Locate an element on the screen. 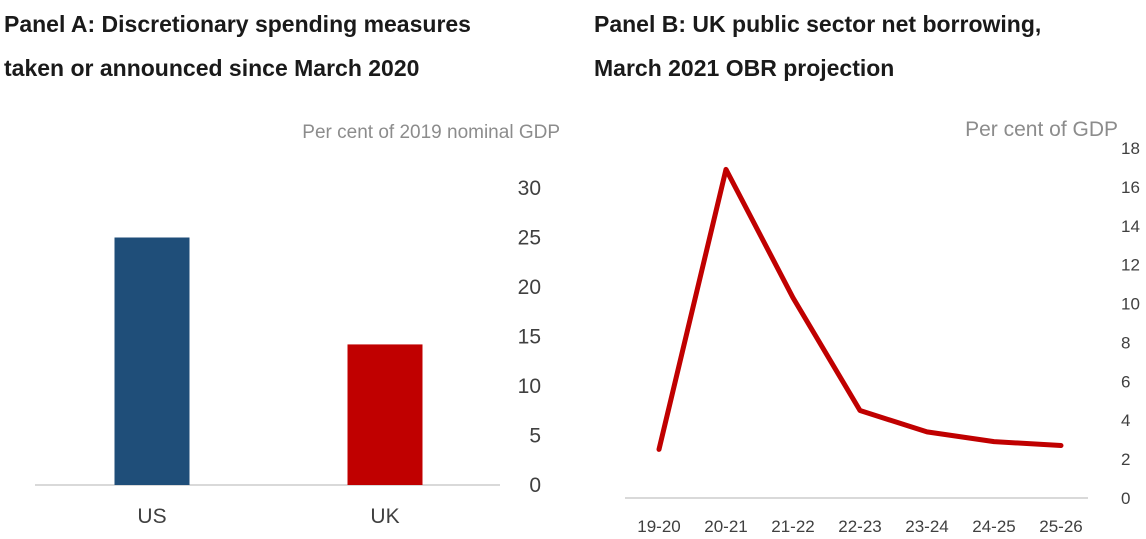 The width and height of the screenshot is (1146, 539). panel-a-y-tick-label: 25 is located at coordinates (529, 238).